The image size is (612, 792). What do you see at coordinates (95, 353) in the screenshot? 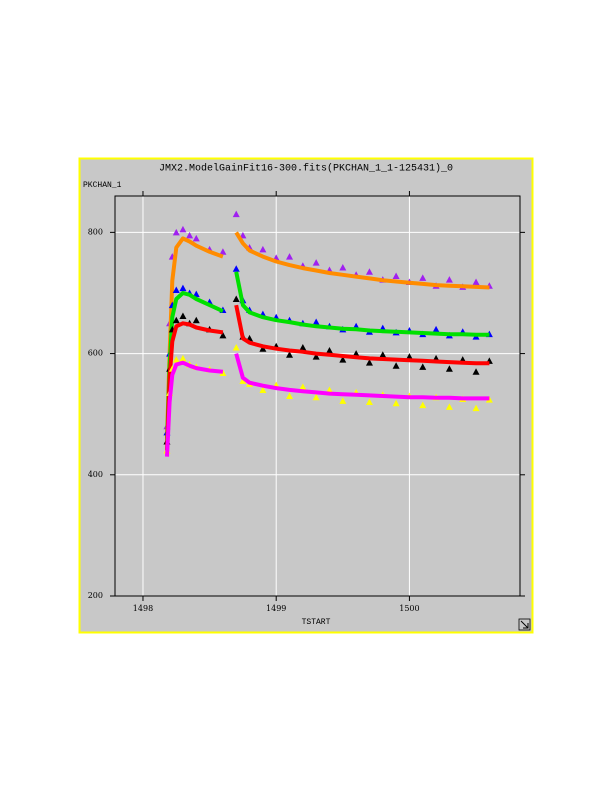
I see `y-tick-label: 600` at bounding box center [95, 353].